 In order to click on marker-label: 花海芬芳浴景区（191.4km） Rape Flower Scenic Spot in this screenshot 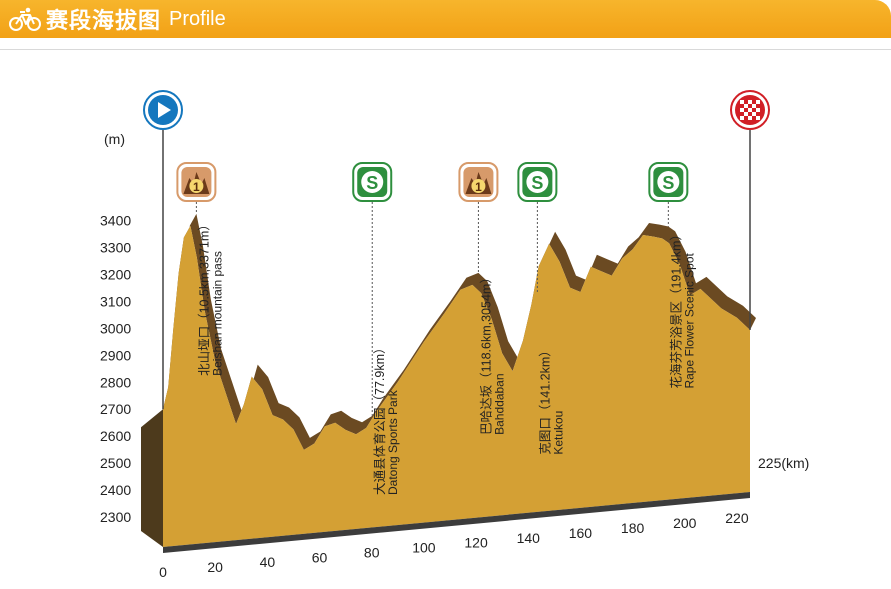, I will do `click(682, 308)`.